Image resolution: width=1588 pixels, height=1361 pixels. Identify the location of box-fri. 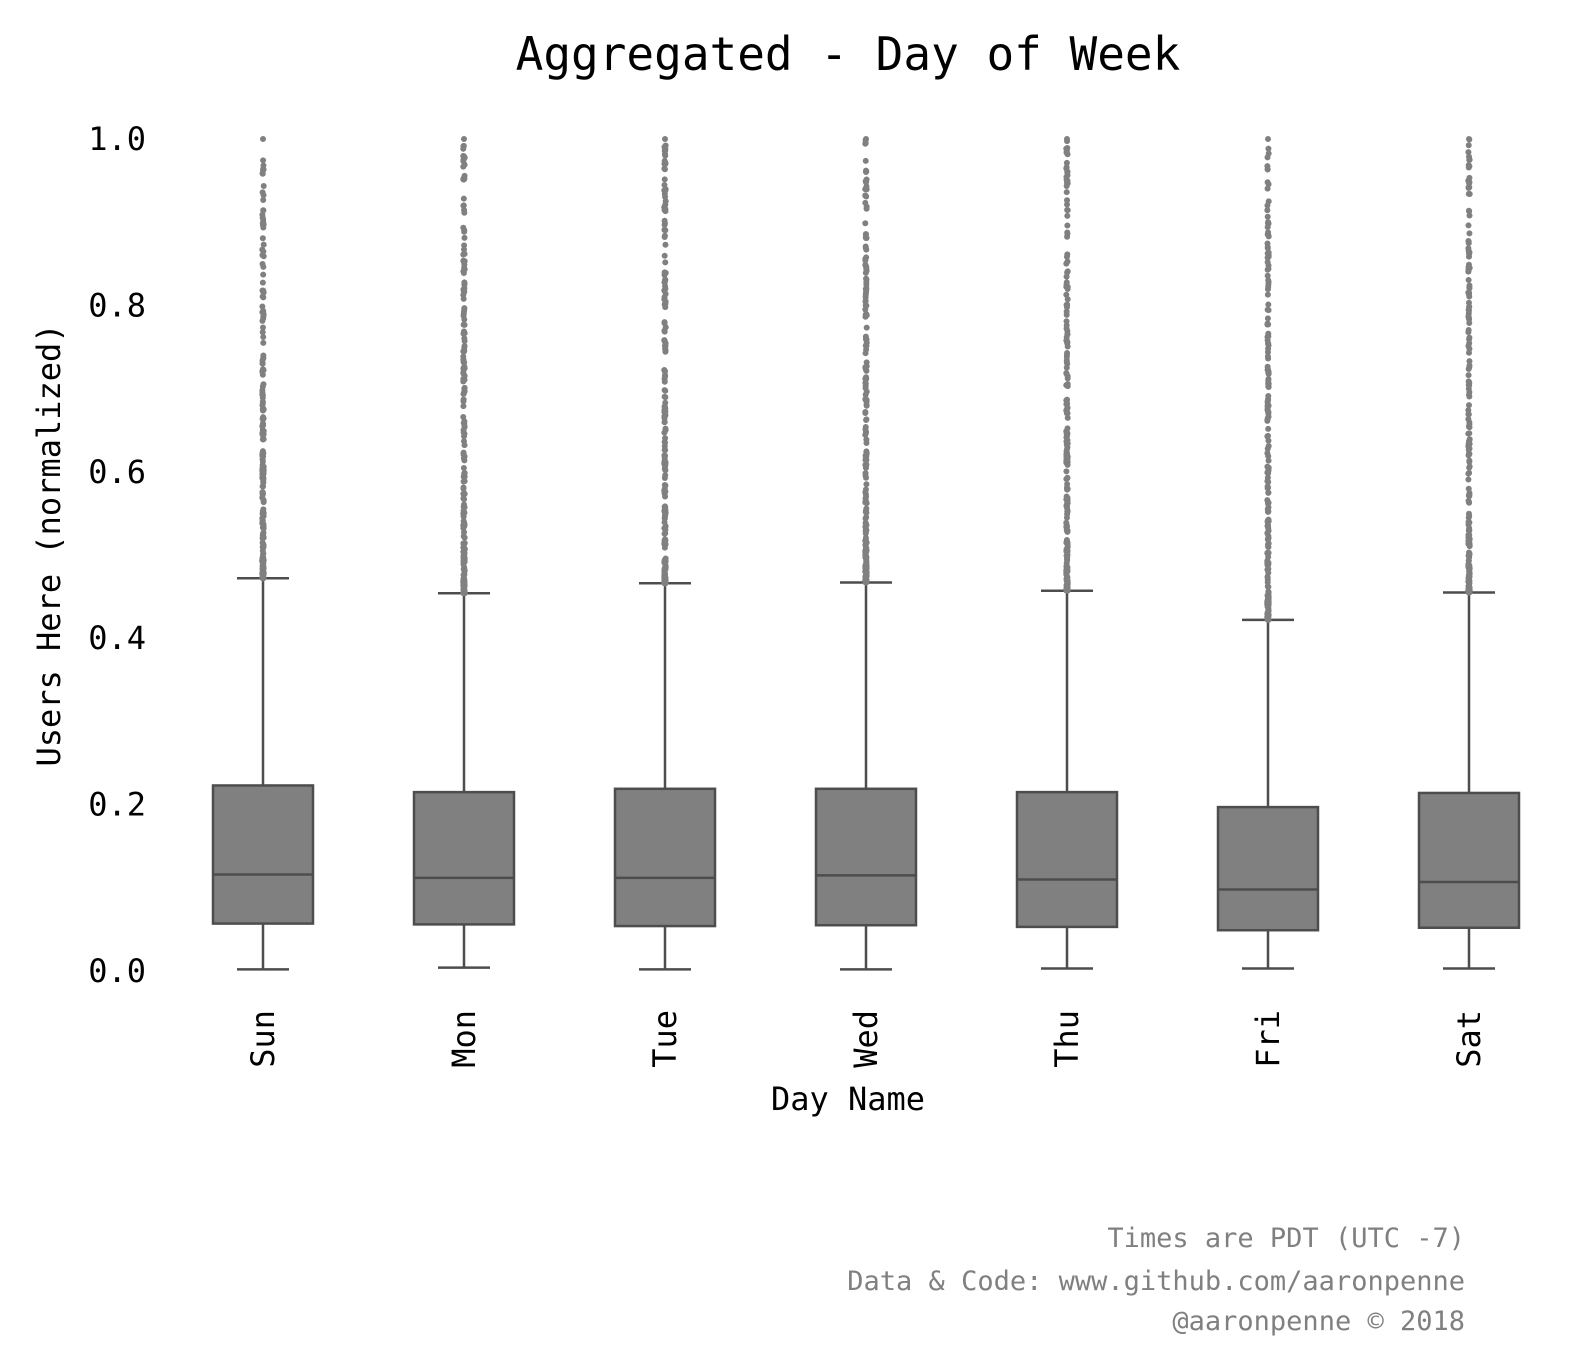
(1268, 553).